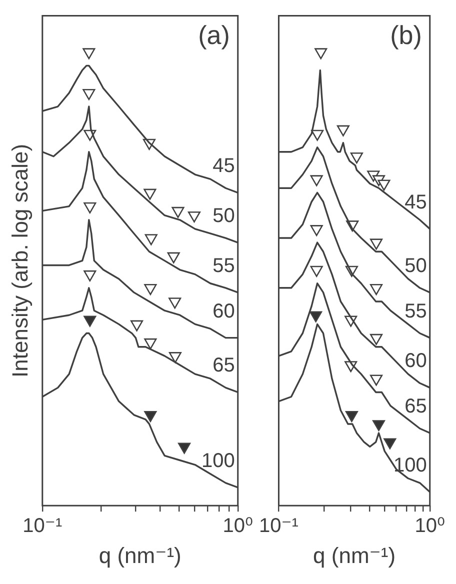  Describe the element at coordinates (406, 35) in the screenshot. I see `chart-title: (b)` at that location.